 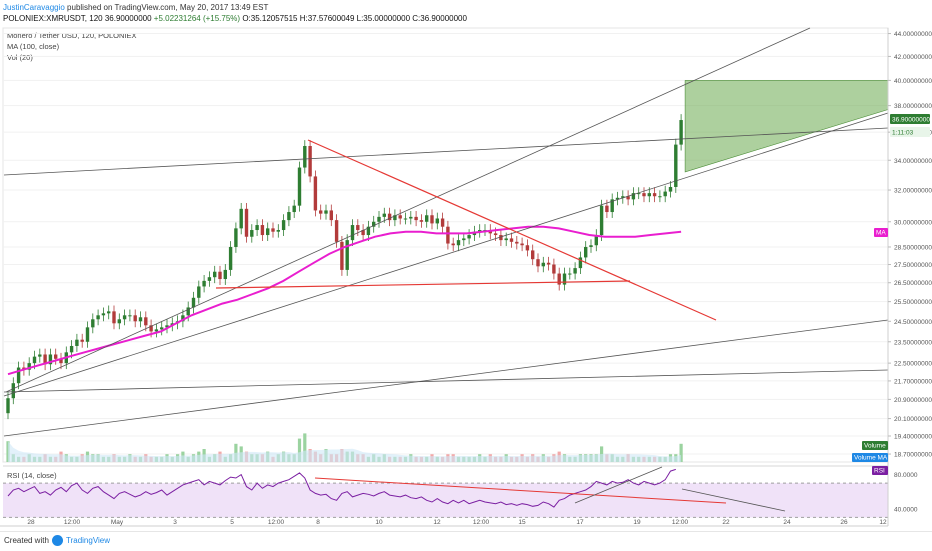 I want to click on price-tick-label: 20.10000000, so click(x=913, y=419).